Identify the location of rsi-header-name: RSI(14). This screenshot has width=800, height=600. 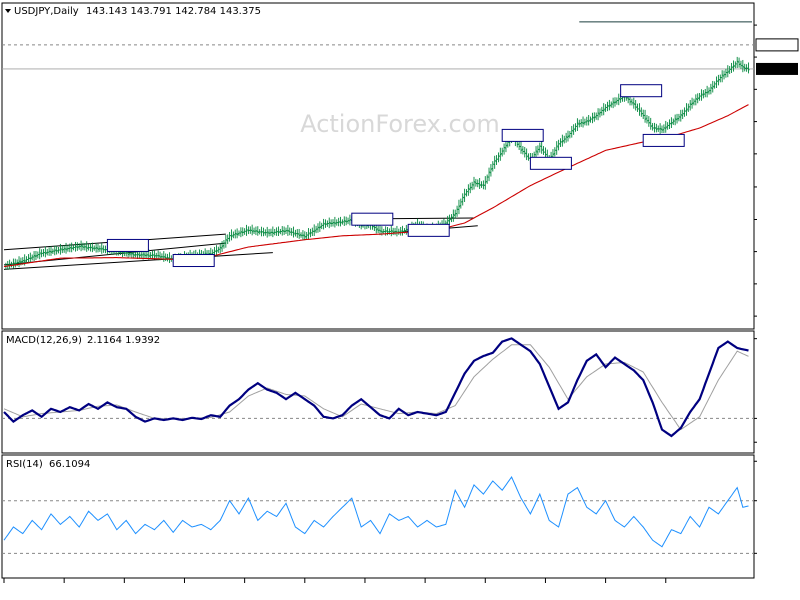
(24, 464).